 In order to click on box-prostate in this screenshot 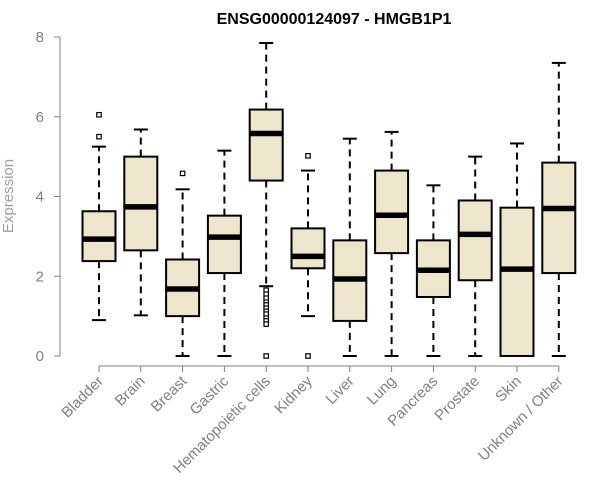, I will do `click(475, 256)`.